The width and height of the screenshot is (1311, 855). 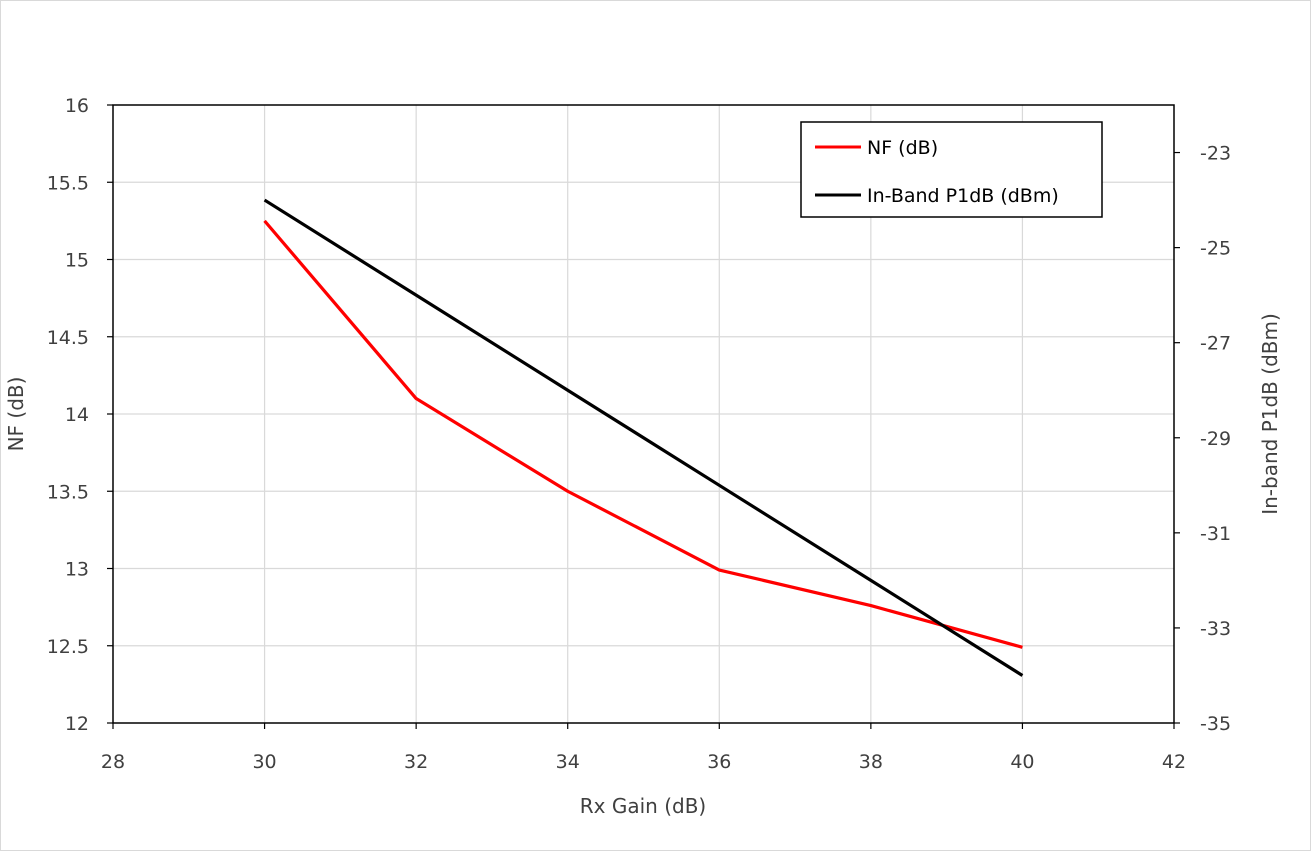 I want to click on y2-tick-label: -31, so click(x=1215, y=534).